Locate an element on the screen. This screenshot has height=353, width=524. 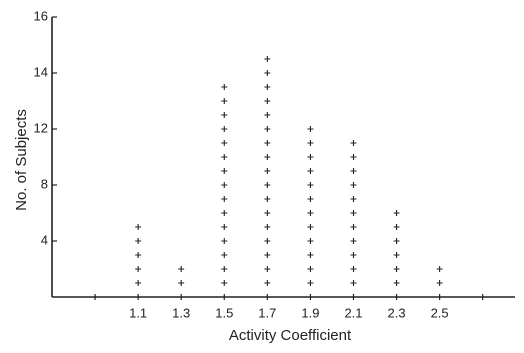
y-tick-label: 16 is located at coordinates (41, 15).